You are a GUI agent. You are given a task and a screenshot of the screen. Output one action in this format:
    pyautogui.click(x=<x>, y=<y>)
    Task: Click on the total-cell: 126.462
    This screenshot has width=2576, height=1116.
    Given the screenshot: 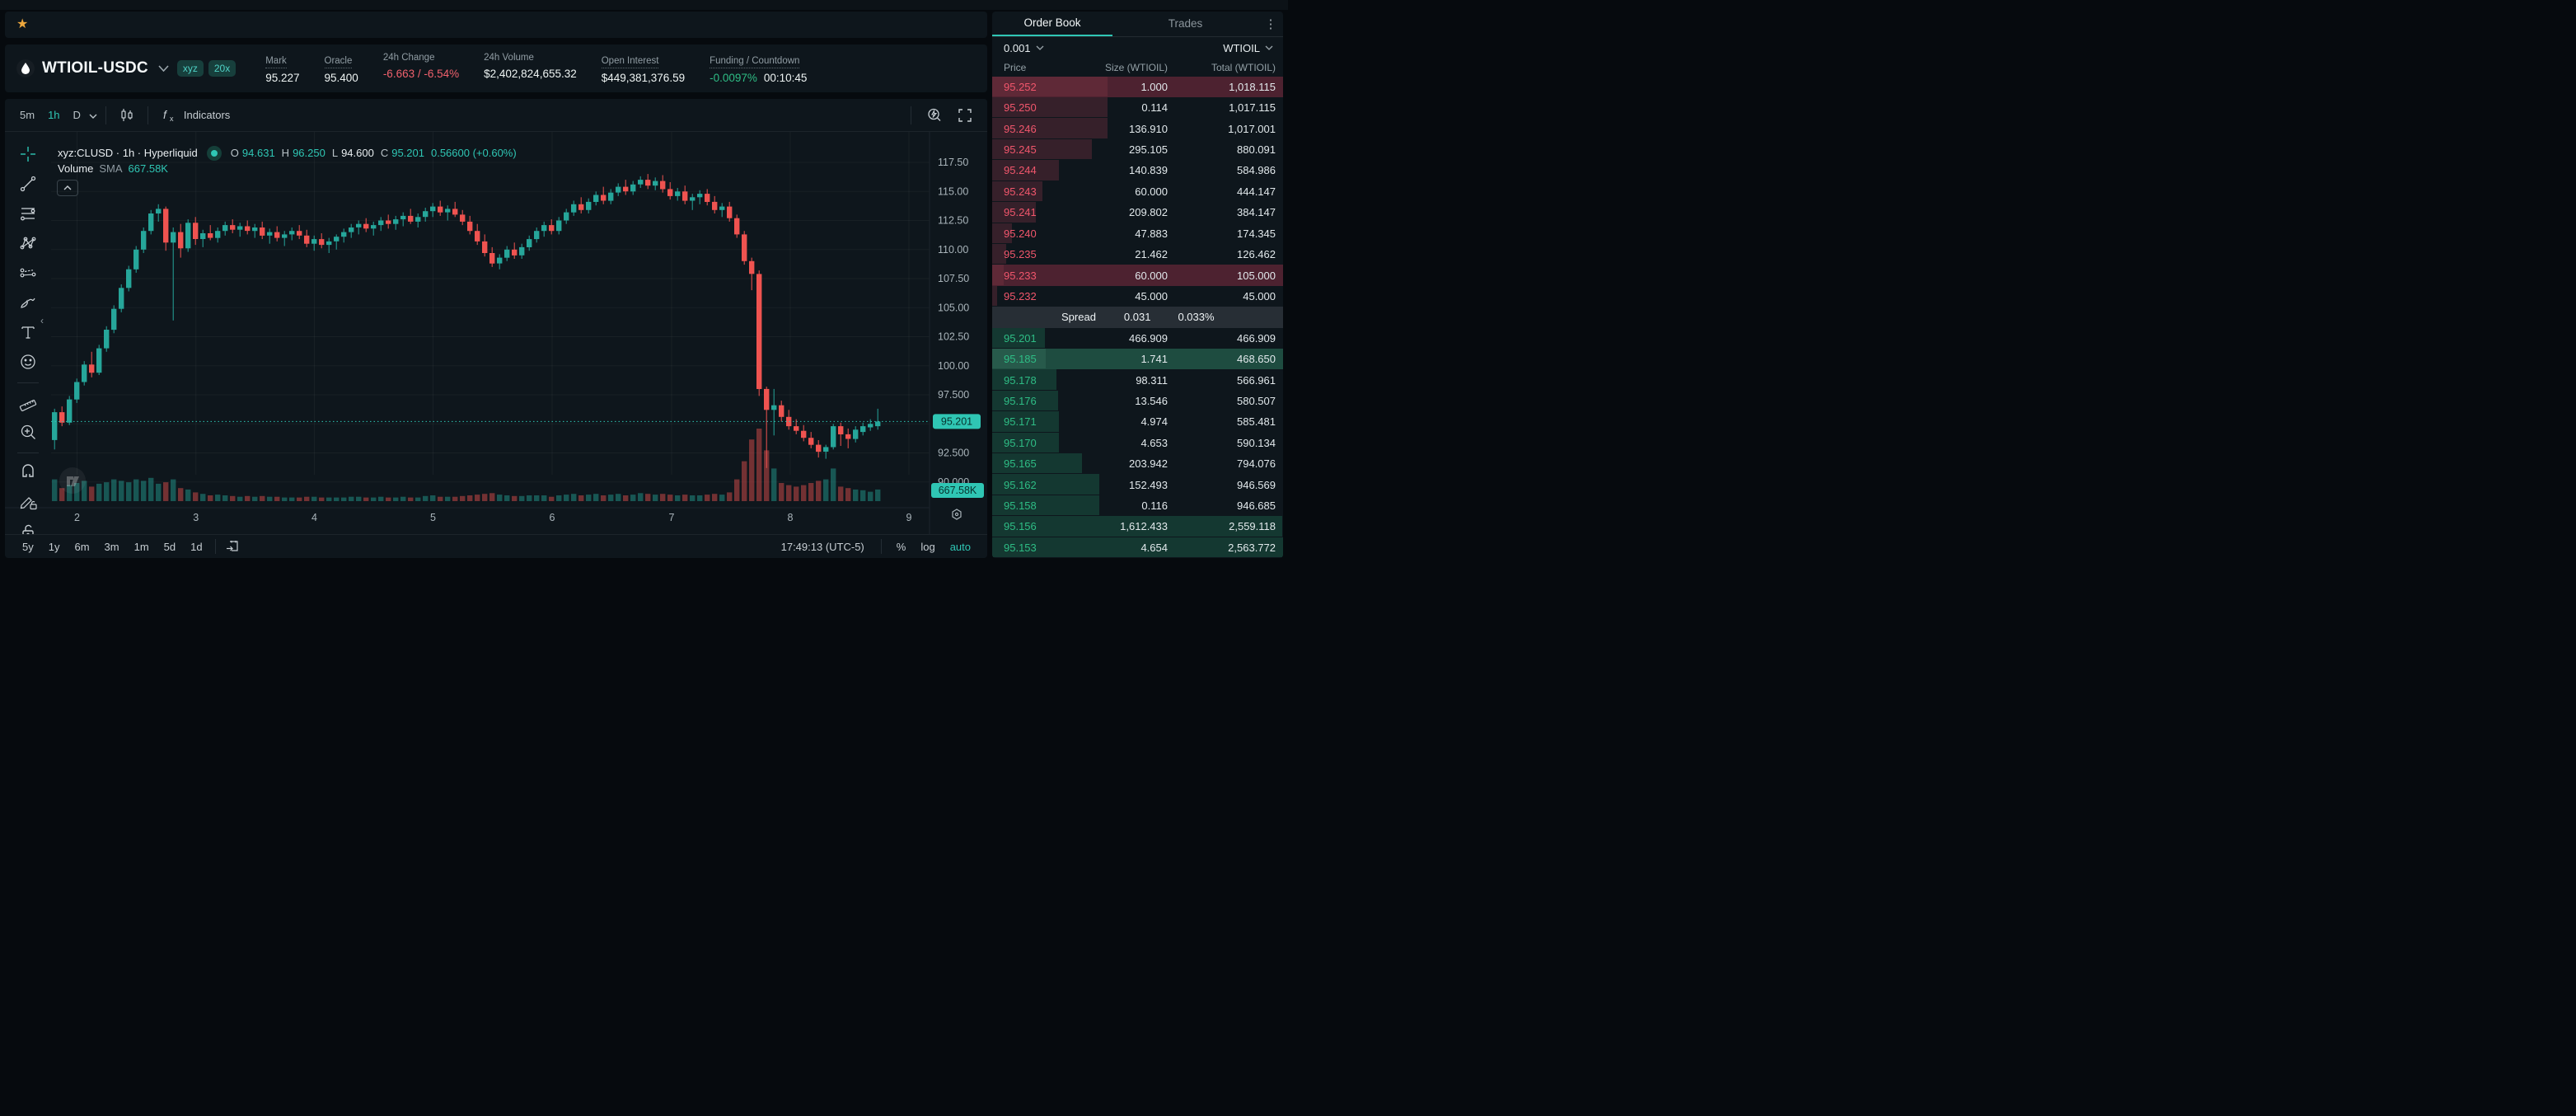 What is the action you would take?
    pyautogui.click(x=1256, y=254)
    